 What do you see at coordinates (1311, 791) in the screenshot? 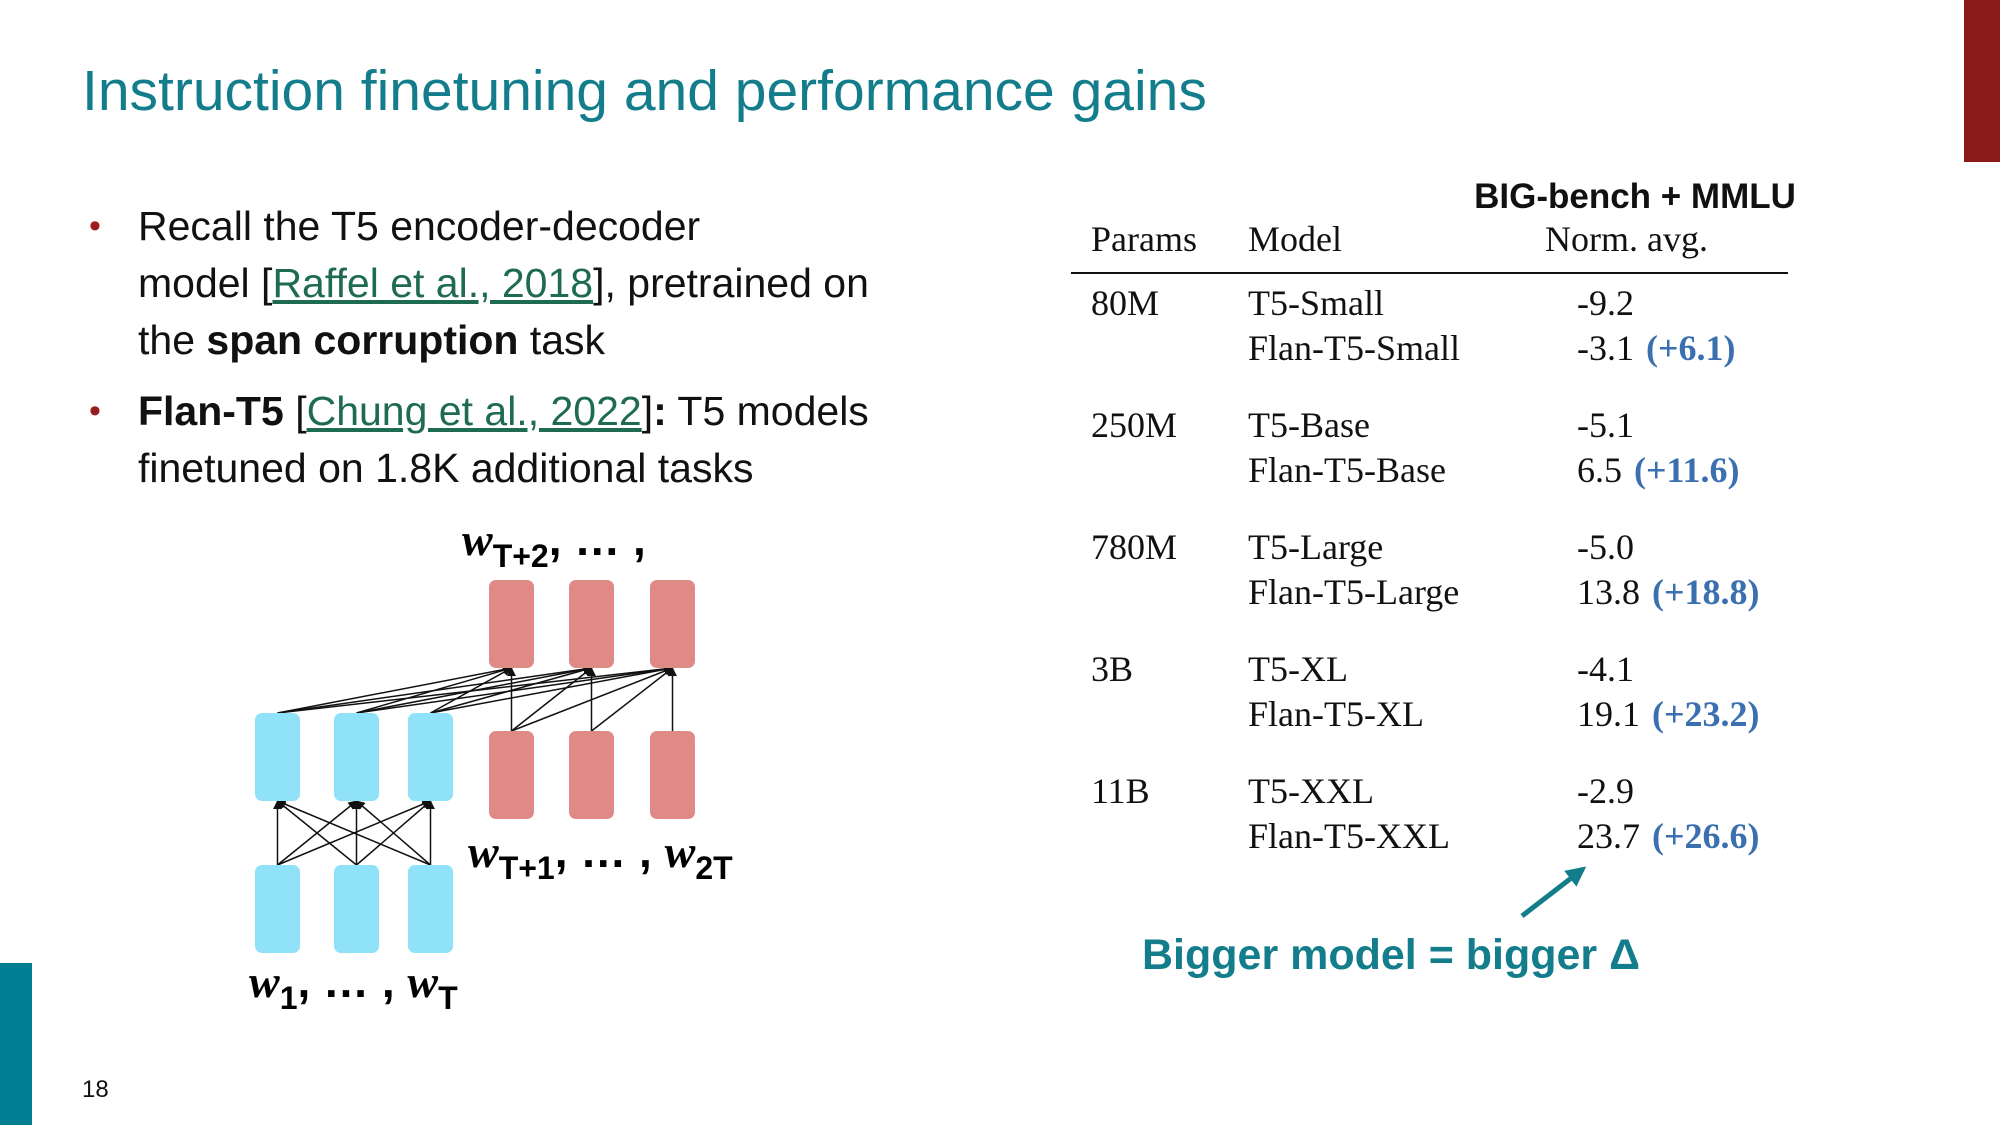
I see `model-cell: T5-XXL` at bounding box center [1311, 791].